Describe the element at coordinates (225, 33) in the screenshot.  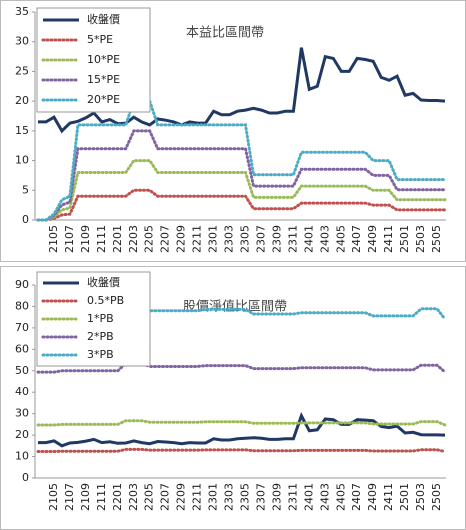
I see `chart-title: 本益比區間帶` at that location.